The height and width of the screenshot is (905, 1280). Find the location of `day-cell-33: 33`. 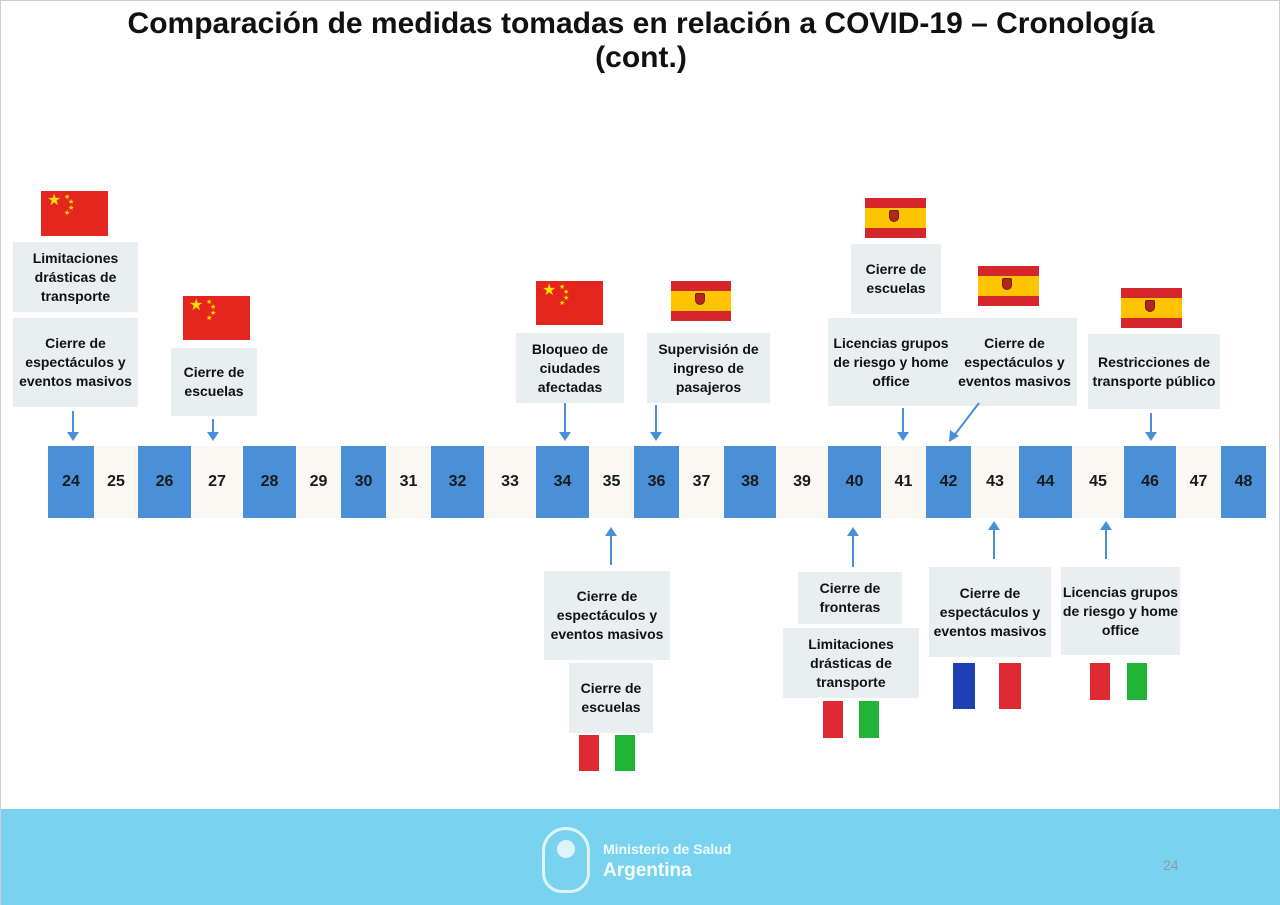

day-cell-33: 33 is located at coordinates (510, 482).